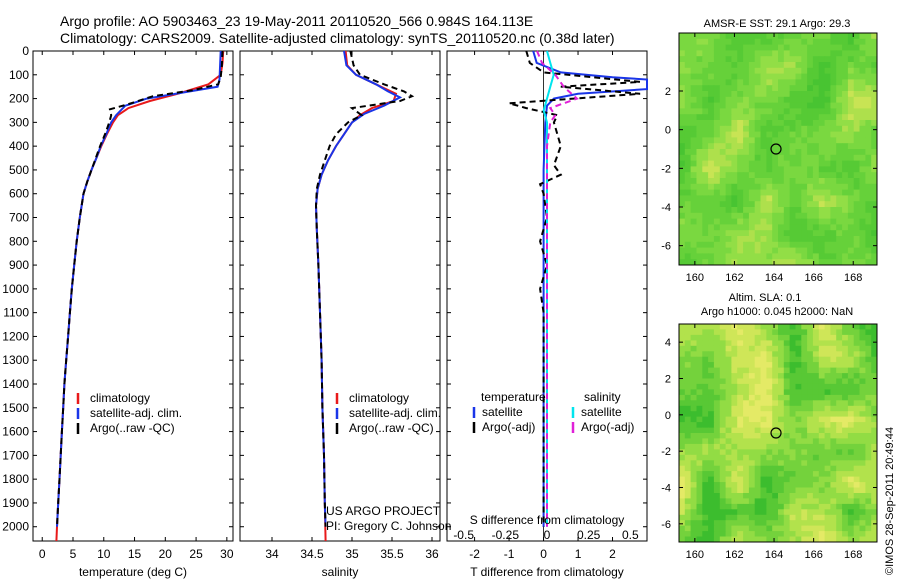 The image size is (900, 580). Describe the element at coordinates (778, 149) in the screenshot. I see `map-frame` at that location.